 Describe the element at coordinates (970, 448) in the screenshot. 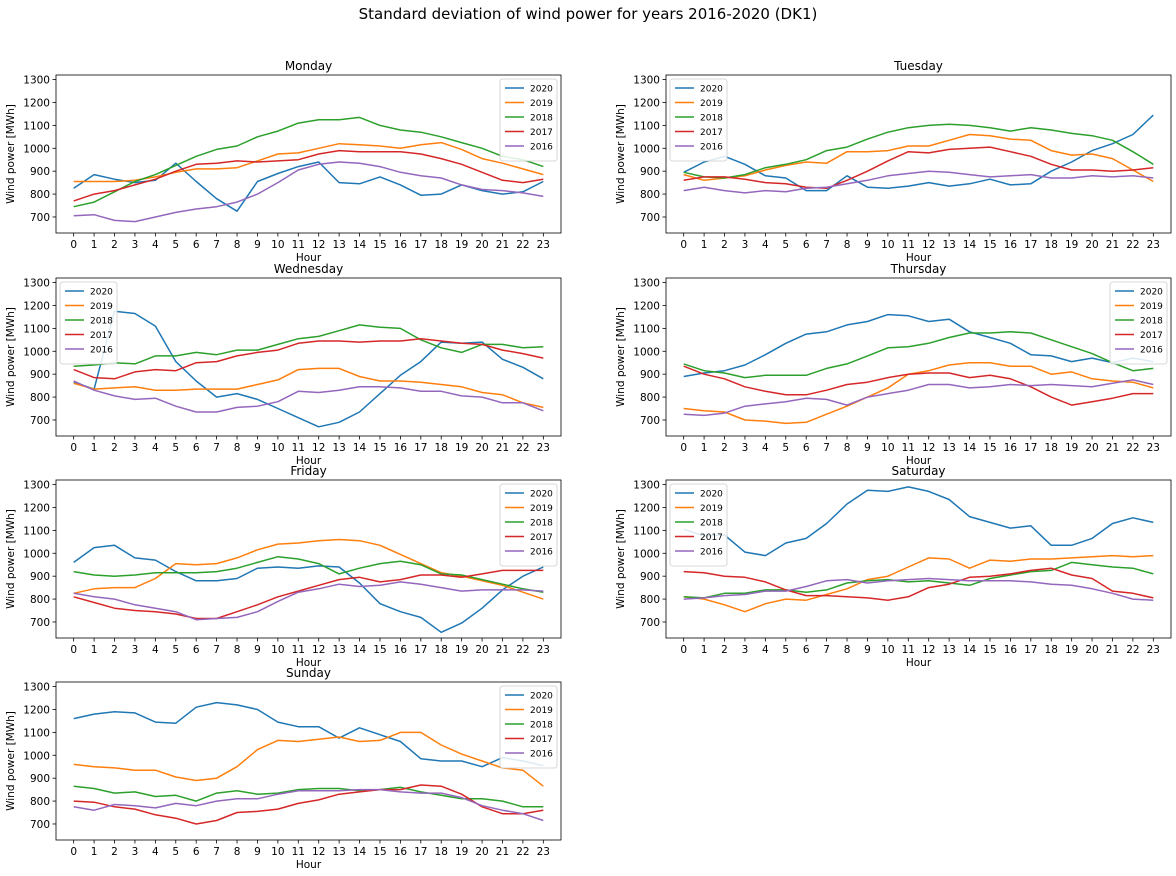

I see `x-tick-label: 14` at that location.